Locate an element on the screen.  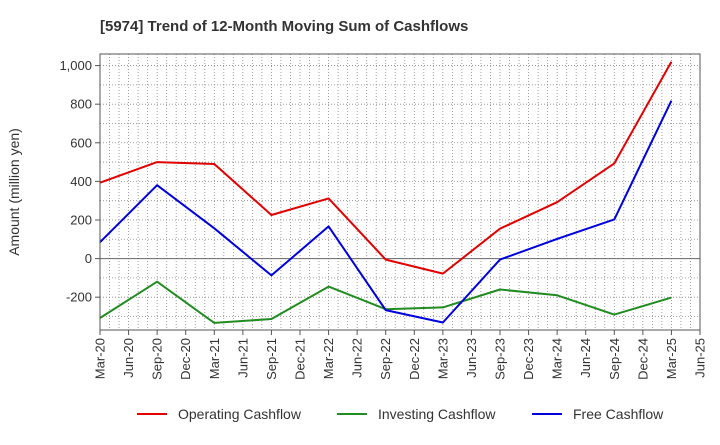
x-tick-label: Sep-23 is located at coordinates (500, 359).